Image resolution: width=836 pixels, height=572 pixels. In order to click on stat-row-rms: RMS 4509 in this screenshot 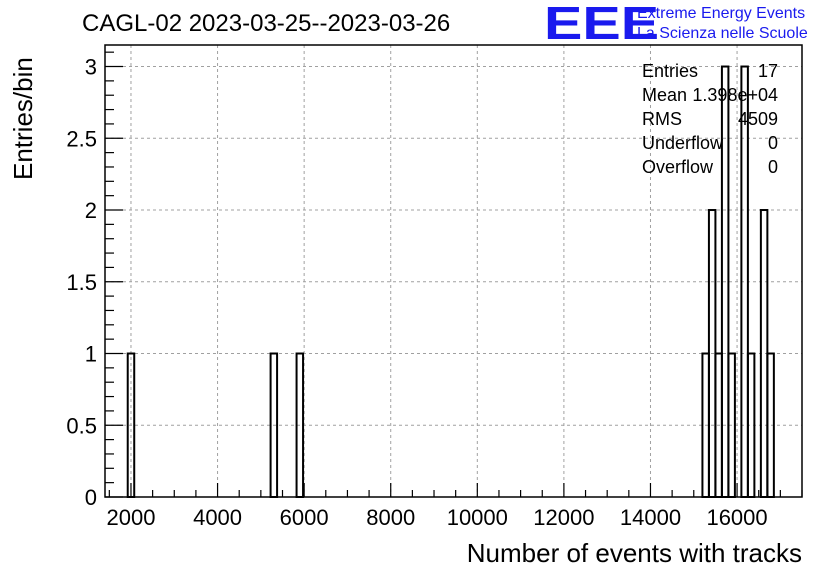, I will do `click(710, 120)`.